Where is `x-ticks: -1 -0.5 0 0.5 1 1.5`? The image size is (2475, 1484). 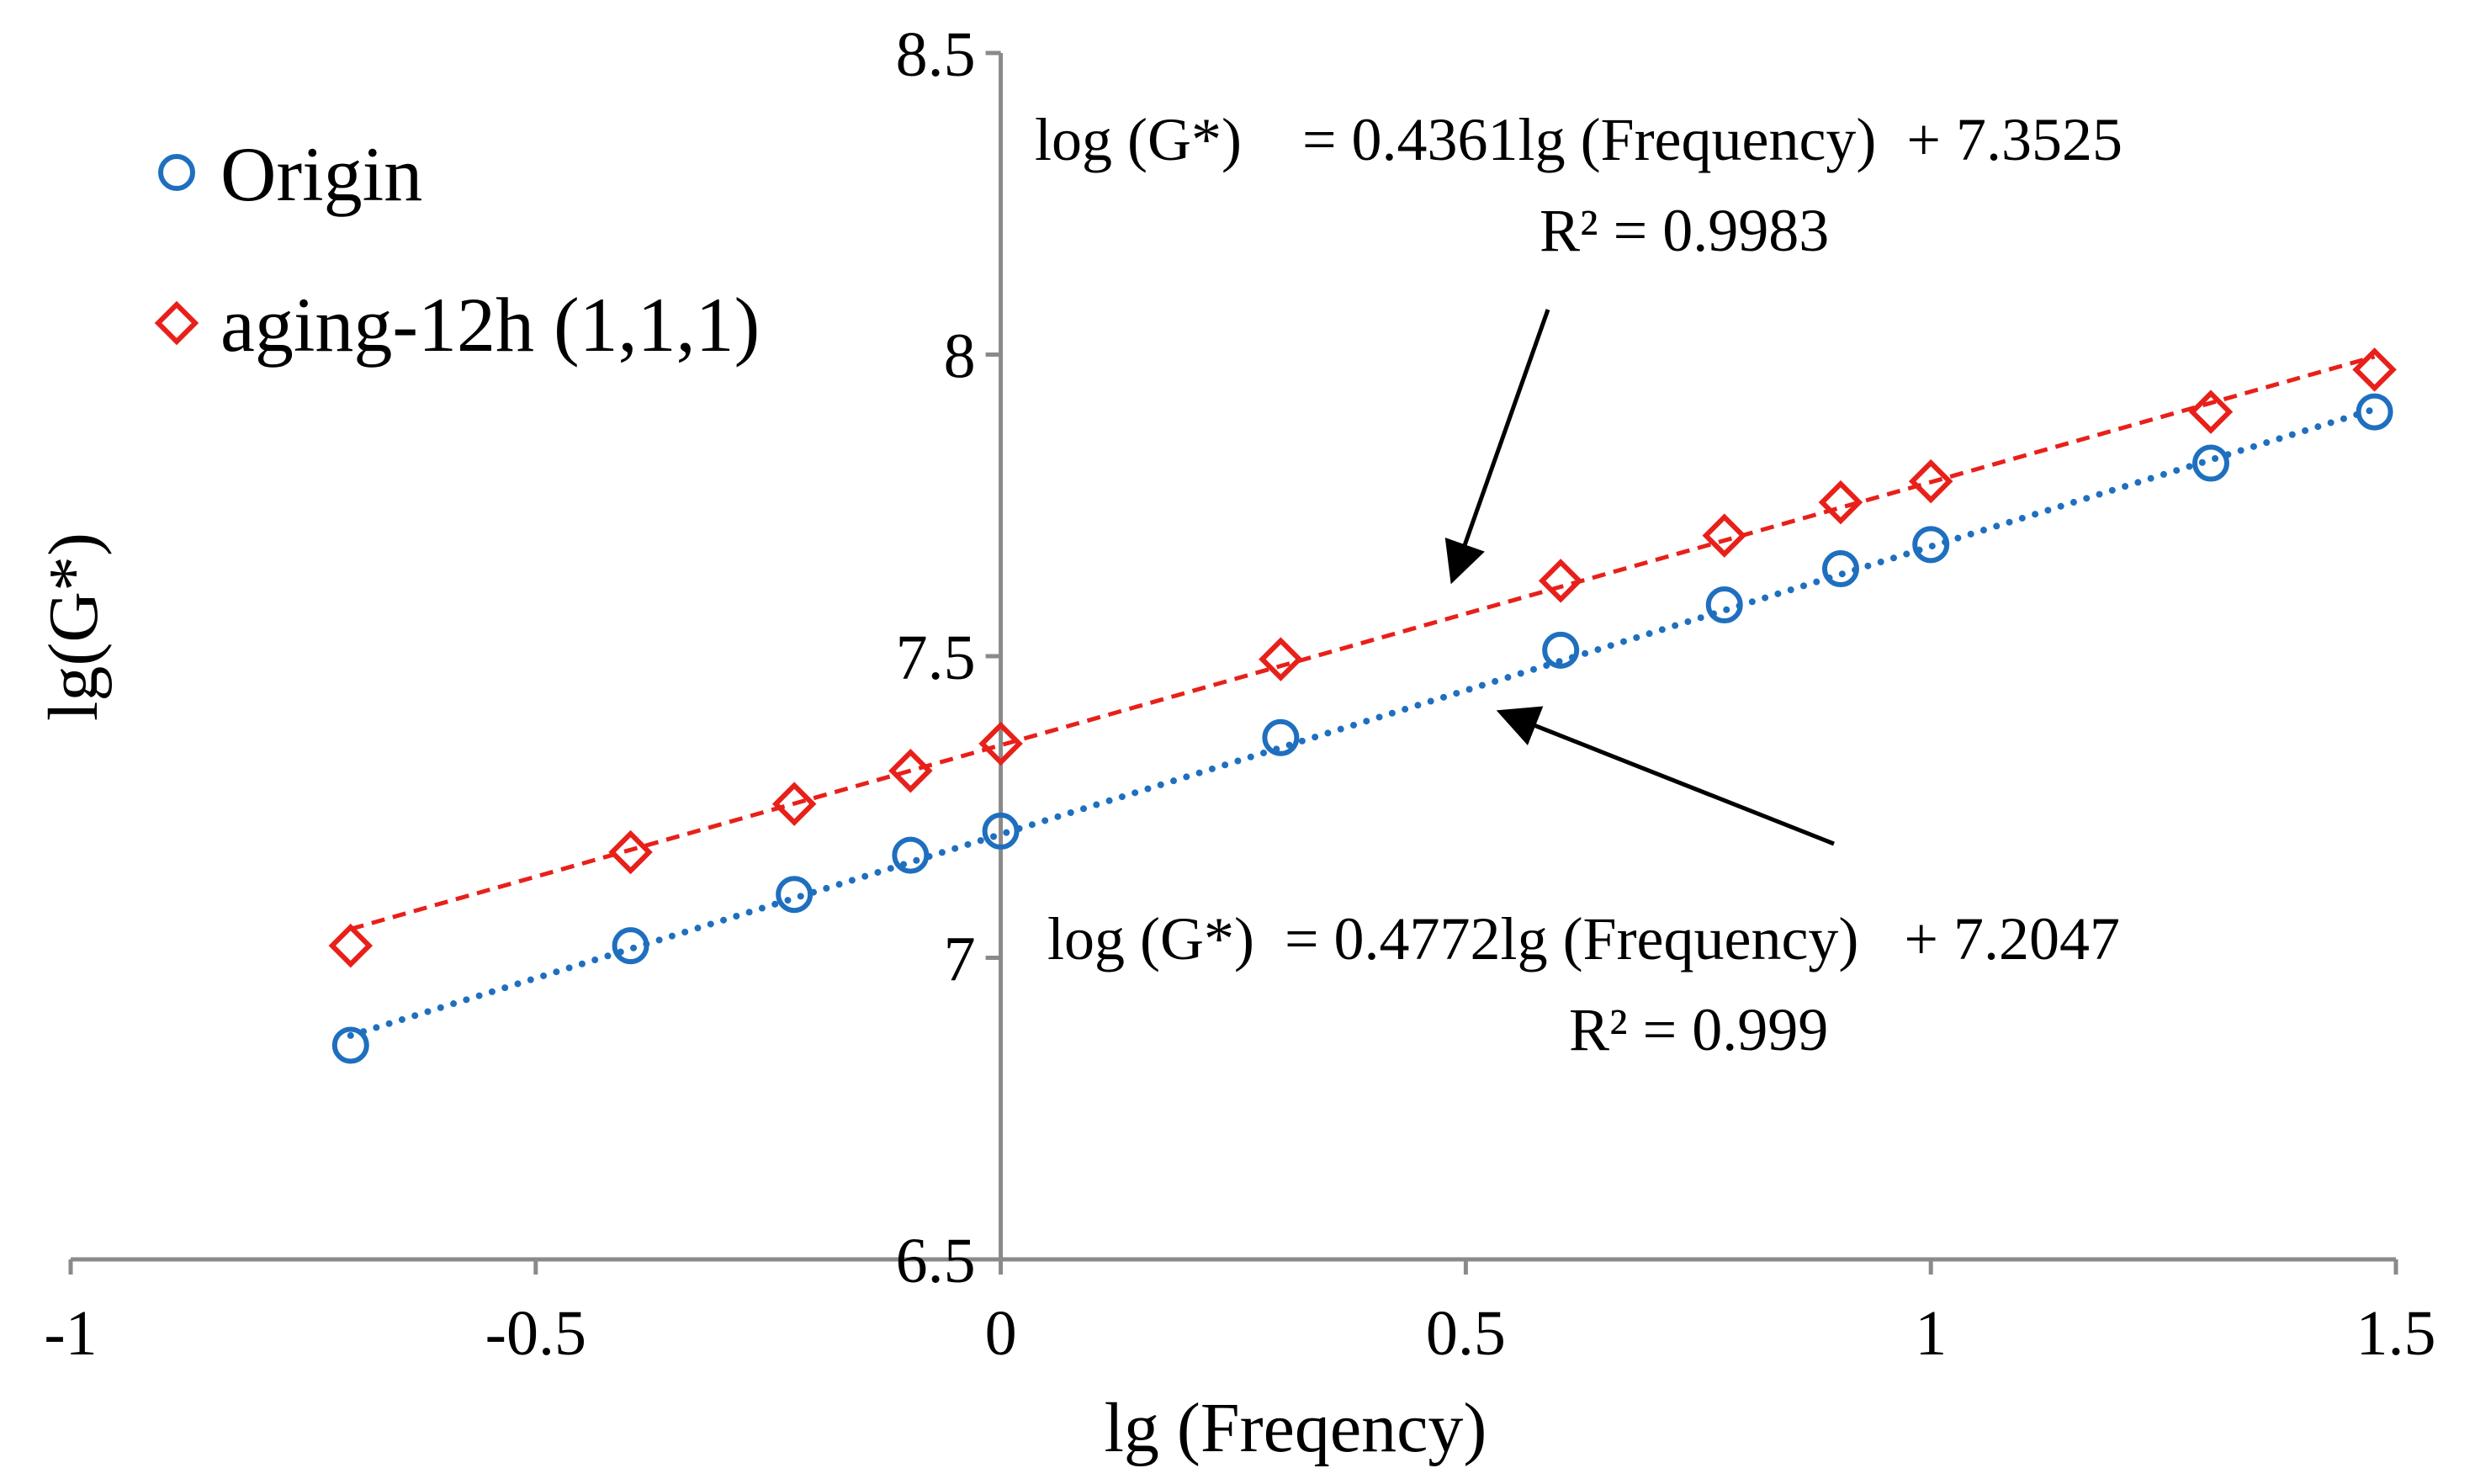 x-ticks: -1 -0.5 0 0.5 1 1.5 is located at coordinates (1240, 1314).